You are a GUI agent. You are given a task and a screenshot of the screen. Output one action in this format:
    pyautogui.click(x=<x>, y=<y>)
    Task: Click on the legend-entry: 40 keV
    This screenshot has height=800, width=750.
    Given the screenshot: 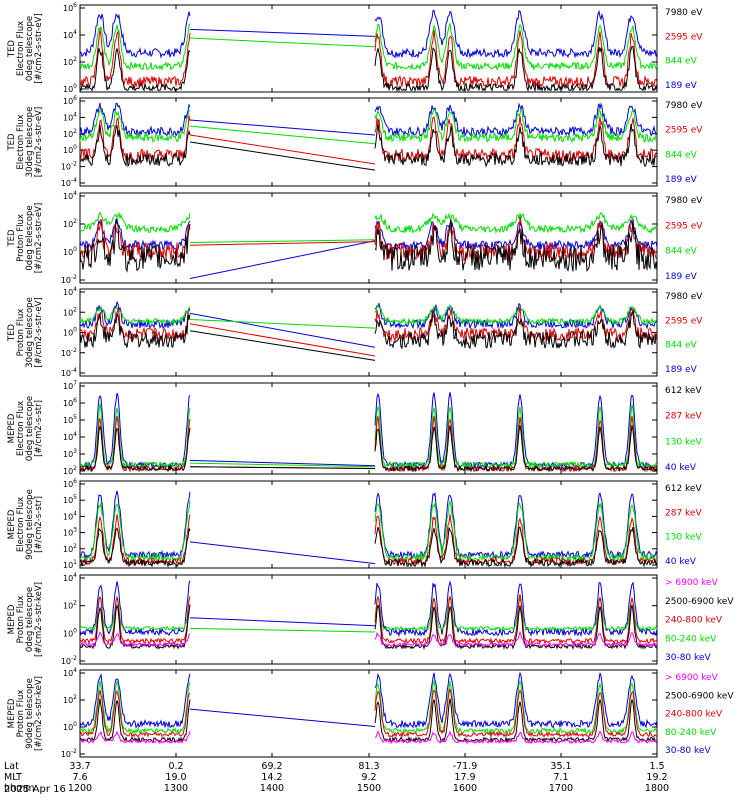 What is the action you would take?
    pyautogui.click(x=681, y=562)
    